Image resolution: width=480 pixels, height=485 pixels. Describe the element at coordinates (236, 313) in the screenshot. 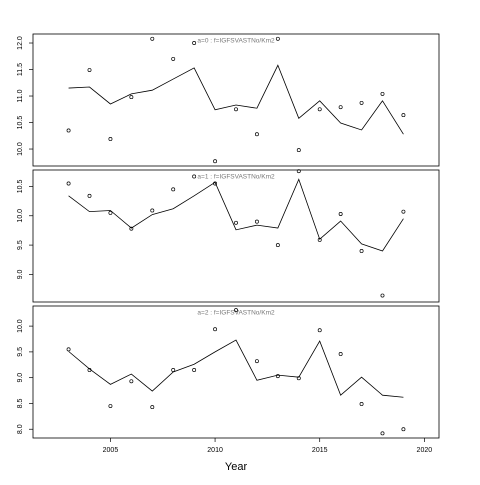

I see `panel-title: a=2 : f=IGFSVASTNo/Km2` at that location.